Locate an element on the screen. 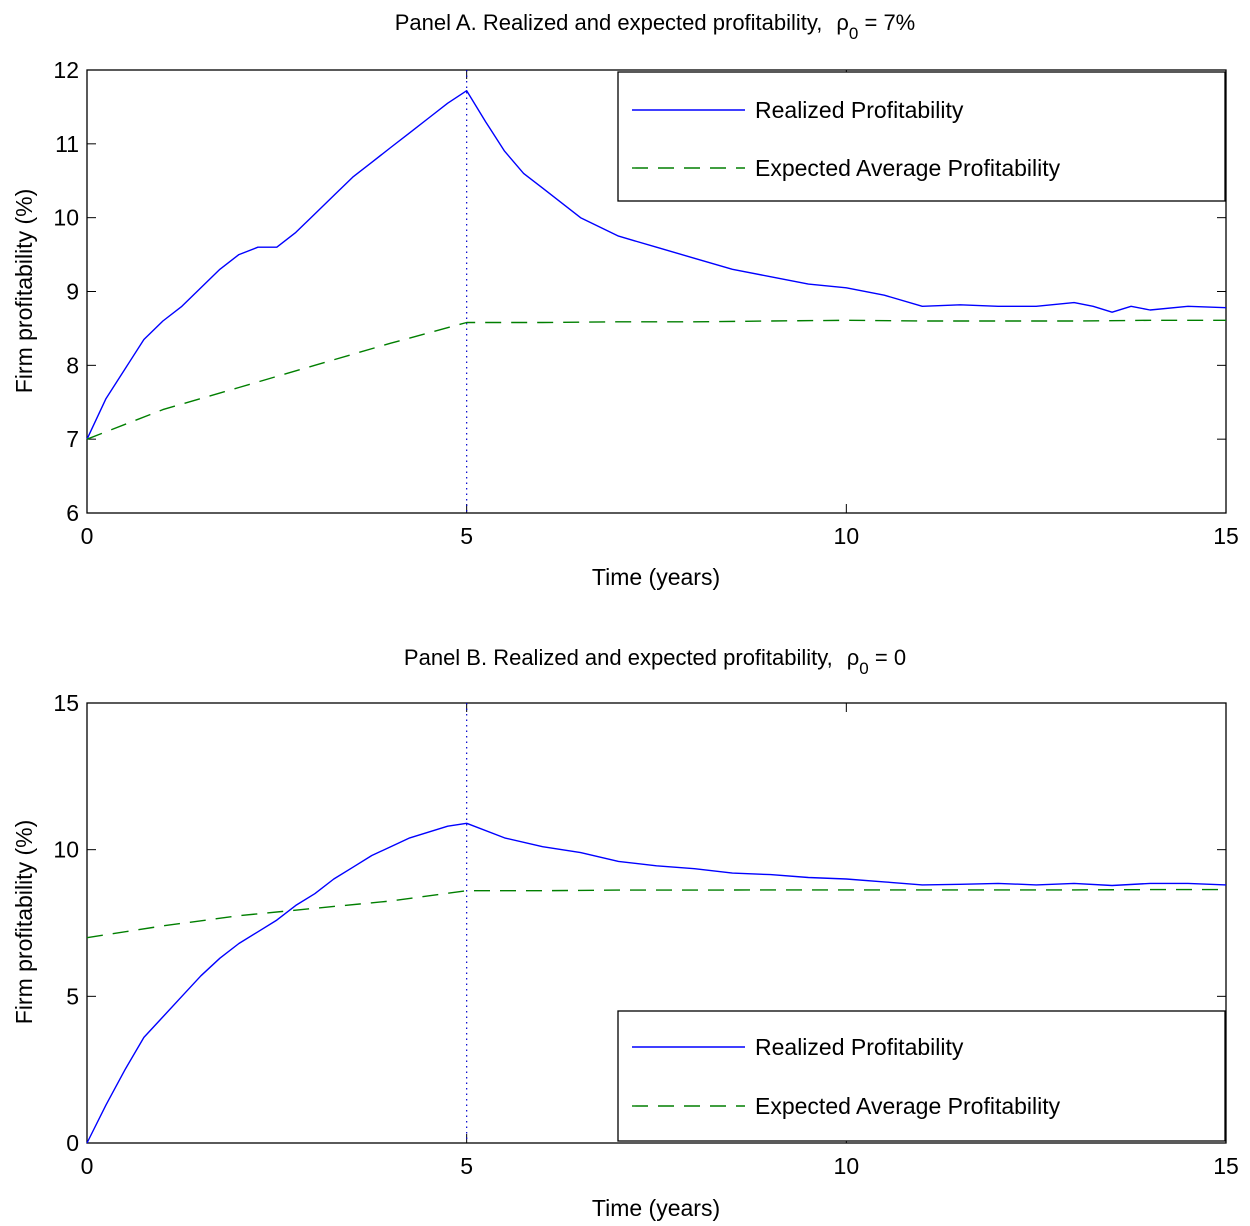  panel-b-y-tick-label: 10 is located at coordinates (66, 850).